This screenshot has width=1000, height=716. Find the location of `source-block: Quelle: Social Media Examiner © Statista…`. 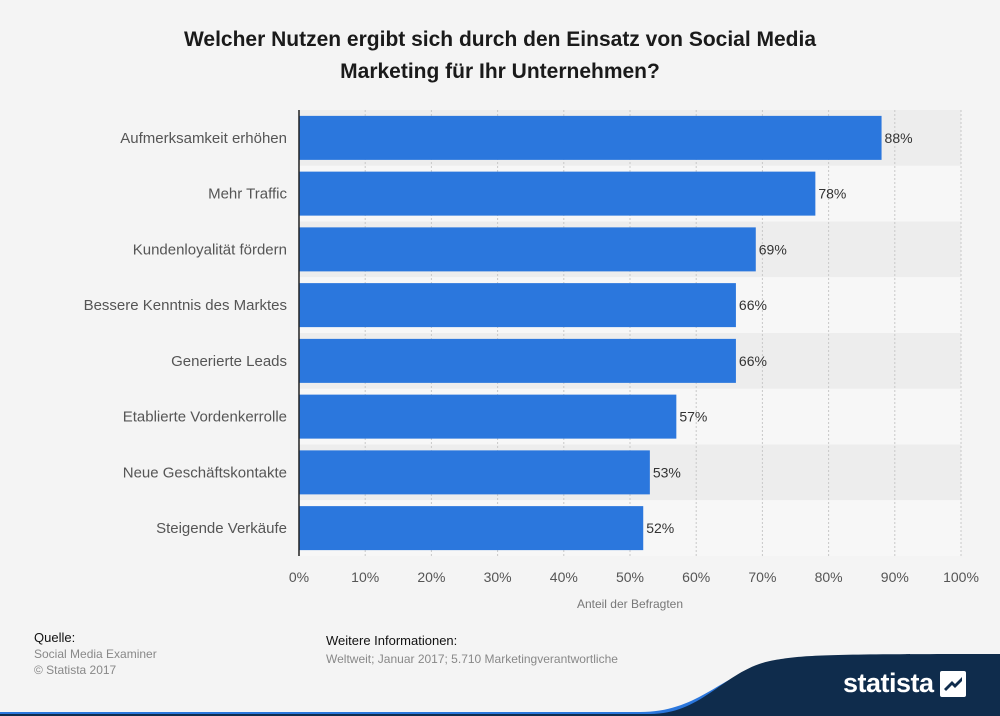

source-block: Quelle: Social Media Examiner © Statista… is located at coordinates (95, 654).